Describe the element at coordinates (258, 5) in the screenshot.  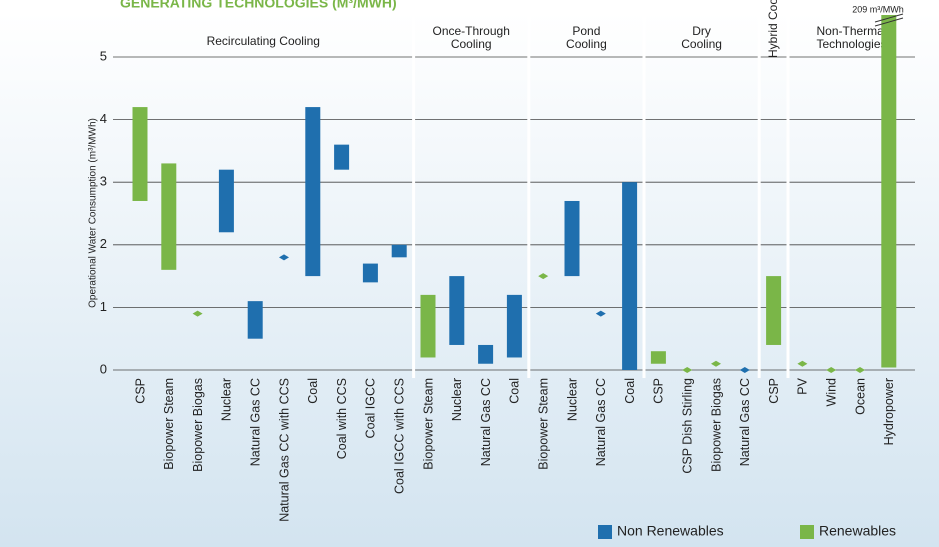
I see `chart-title: GENERATING TECHNOLOGIES (M³/MWH)` at that location.